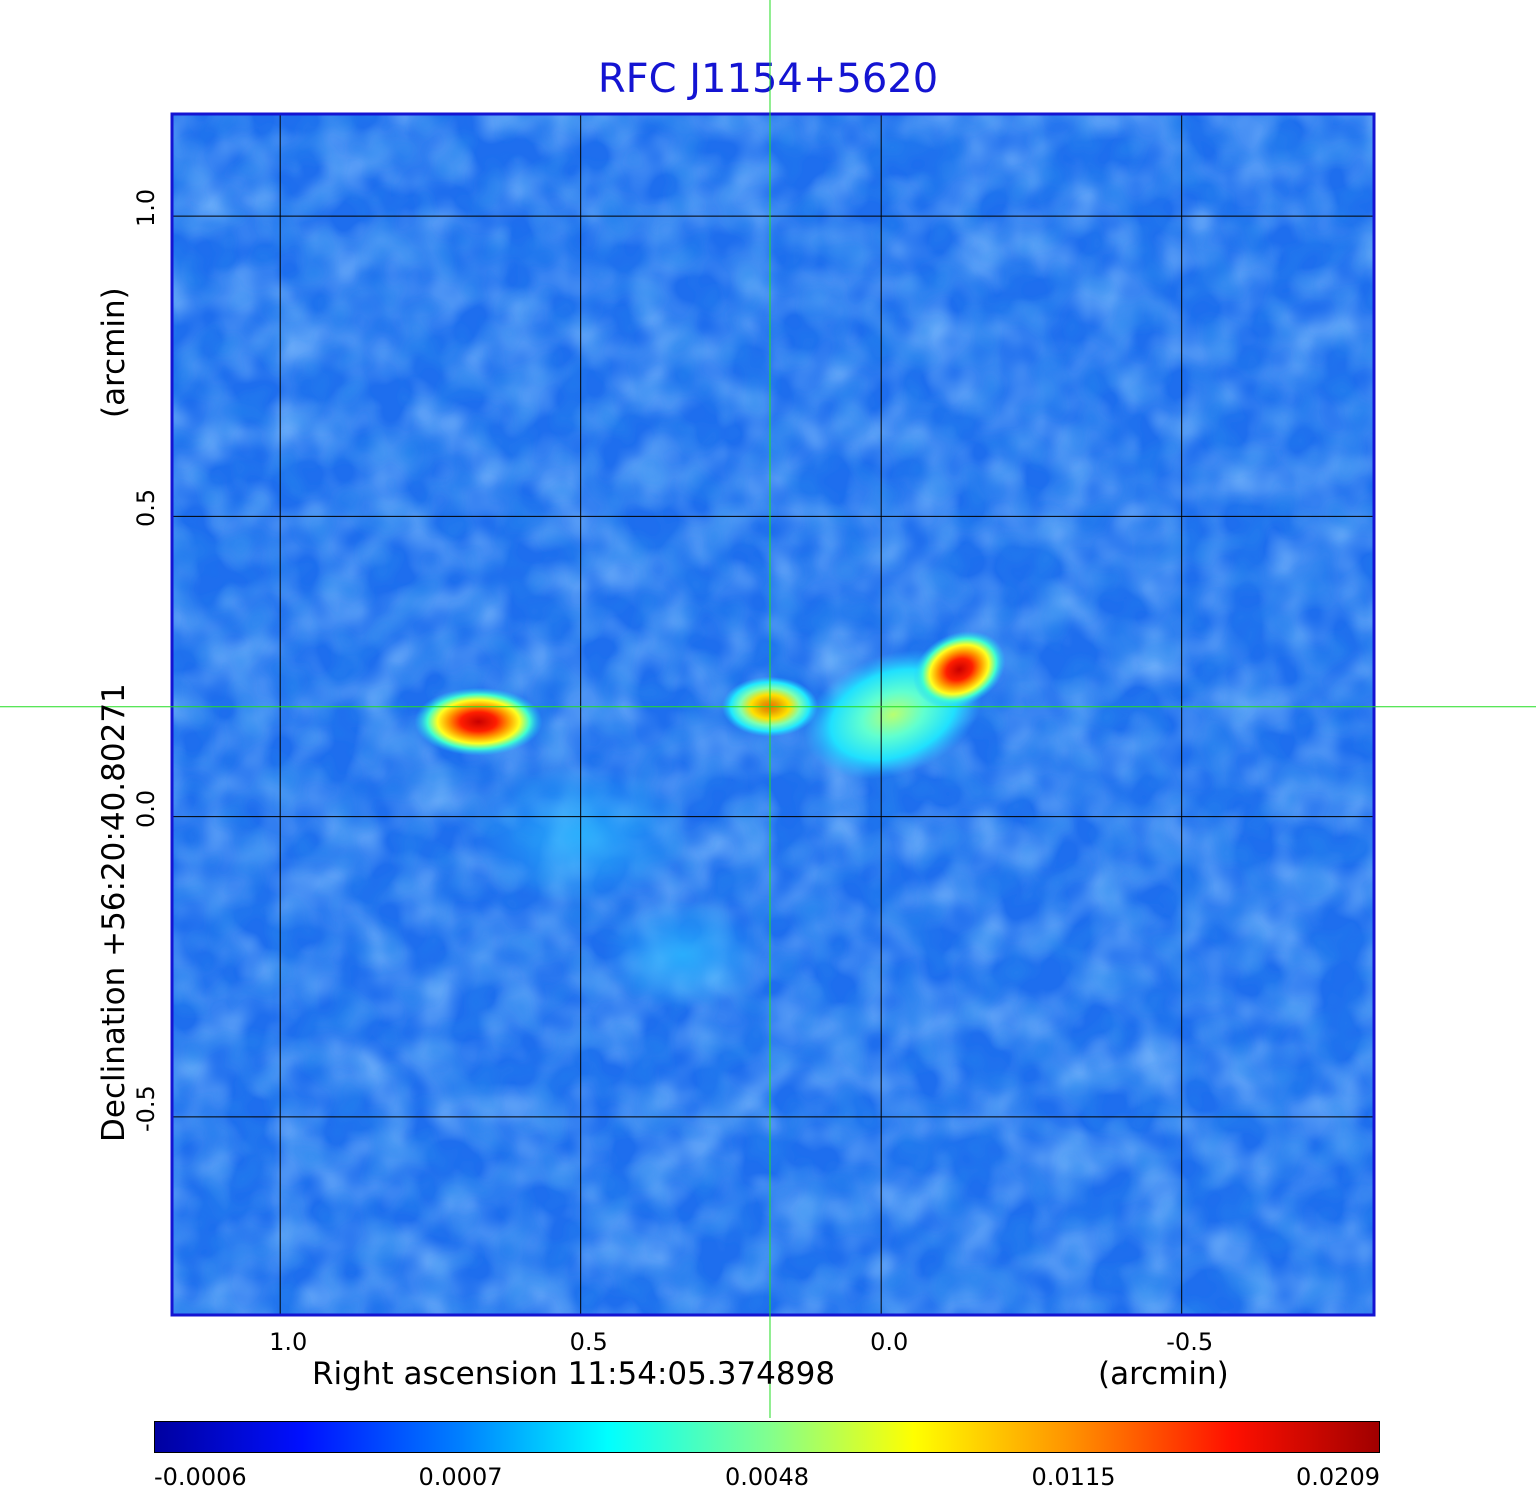 The image size is (1536, 1511). Describe the element at coordinates (588, 1342) in the screenshot. I see `x-tick-label: 0.5` at that location.